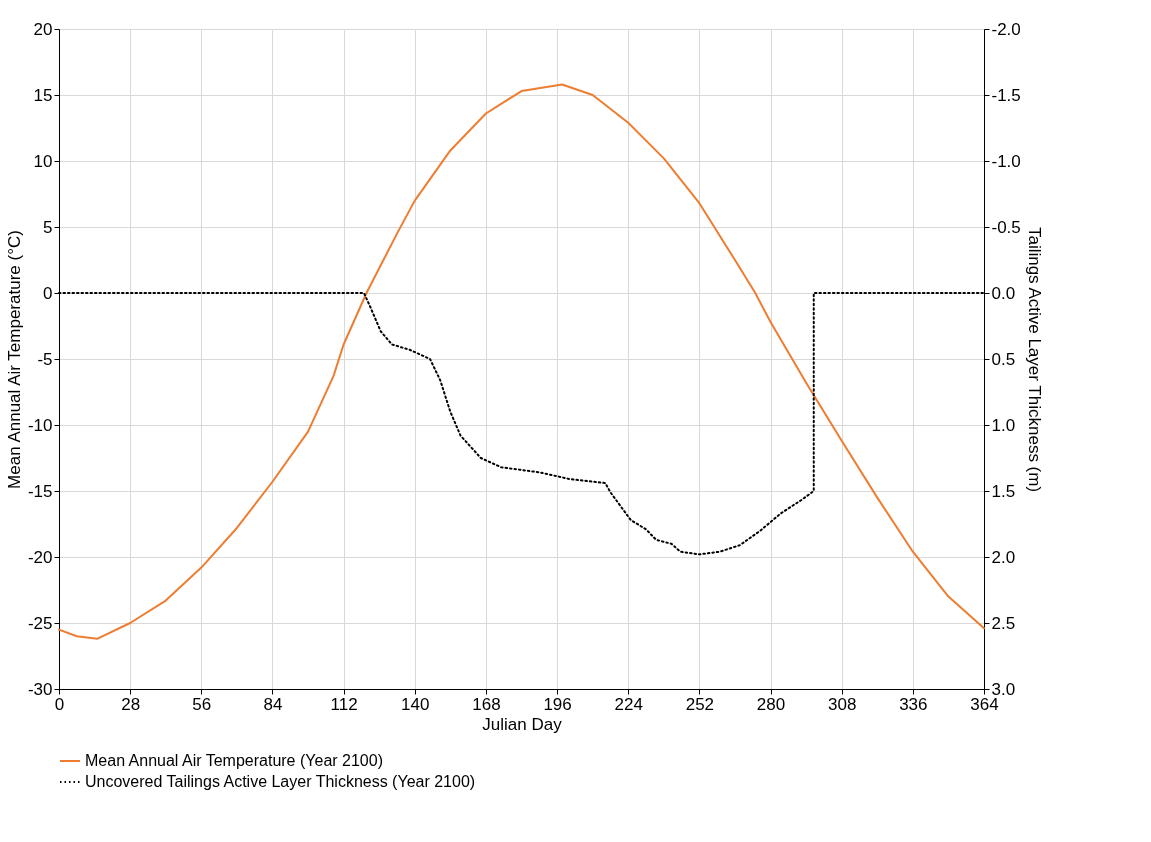  I want to click on y2-axis-title: Tailings Active Layer Thickness (m), so click(1034, 359).